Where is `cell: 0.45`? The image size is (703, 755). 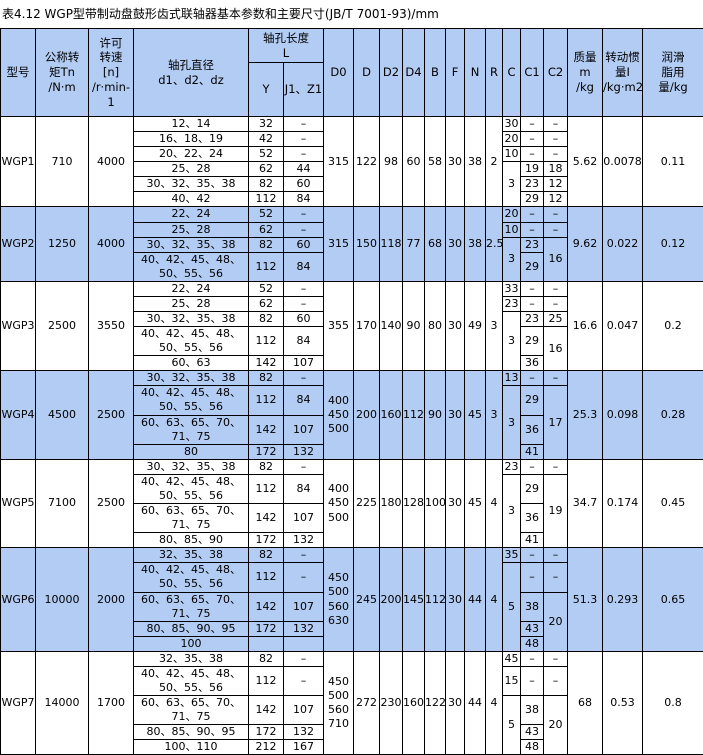 cell: 0.45 is located at coordinates (673, 503).